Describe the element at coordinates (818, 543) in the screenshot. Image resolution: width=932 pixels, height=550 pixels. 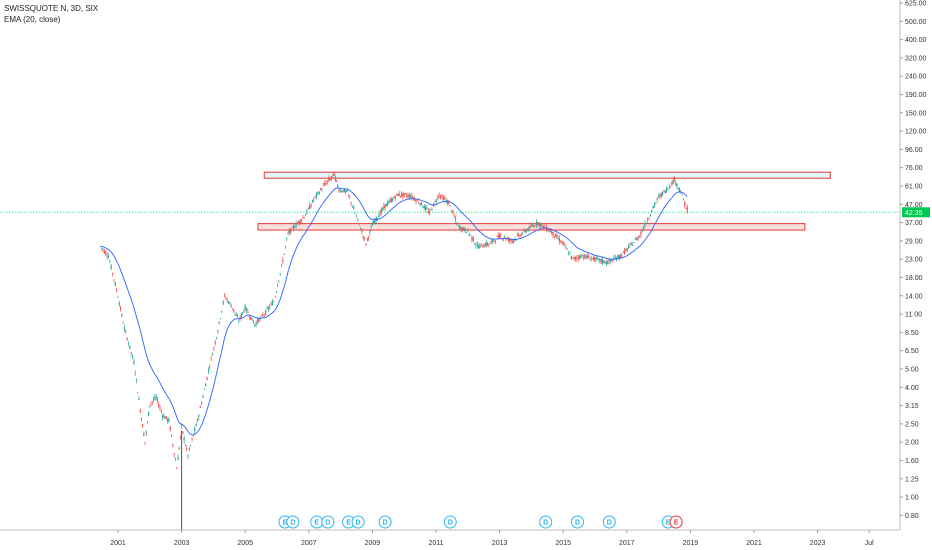
I see `time-tick-label: 2023` at that location.